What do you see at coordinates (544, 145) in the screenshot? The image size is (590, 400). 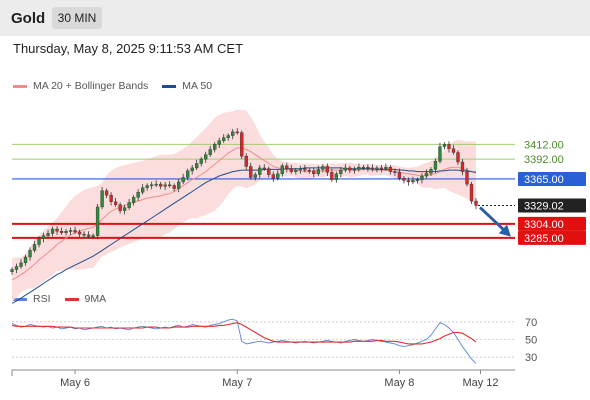 I see `resistance-2-label: 3412.00` at bounding box center [544, 145].